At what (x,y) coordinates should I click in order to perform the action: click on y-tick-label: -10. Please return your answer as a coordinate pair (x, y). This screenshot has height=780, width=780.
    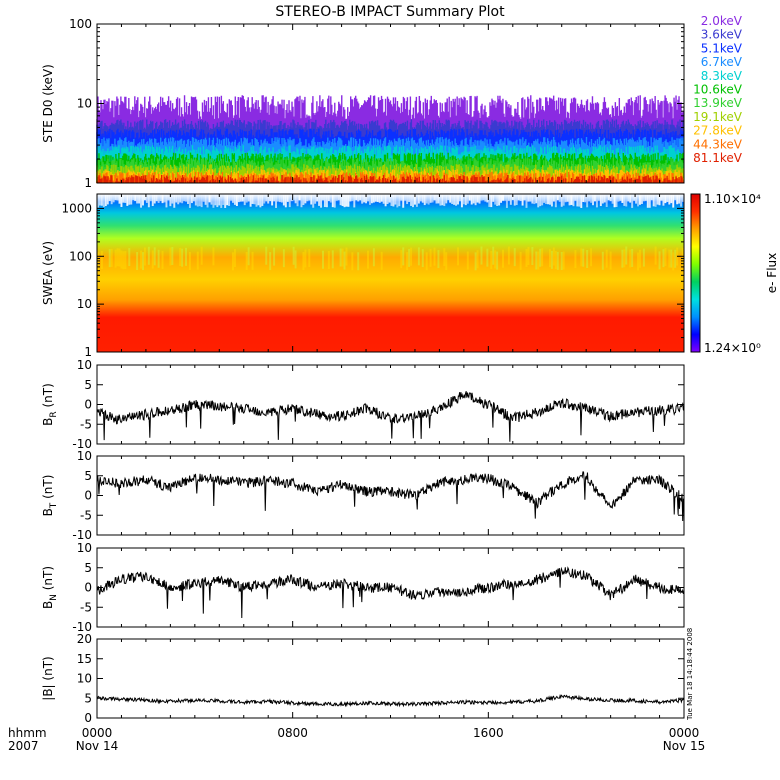
    Looking at the image, I should click on (82, 444).